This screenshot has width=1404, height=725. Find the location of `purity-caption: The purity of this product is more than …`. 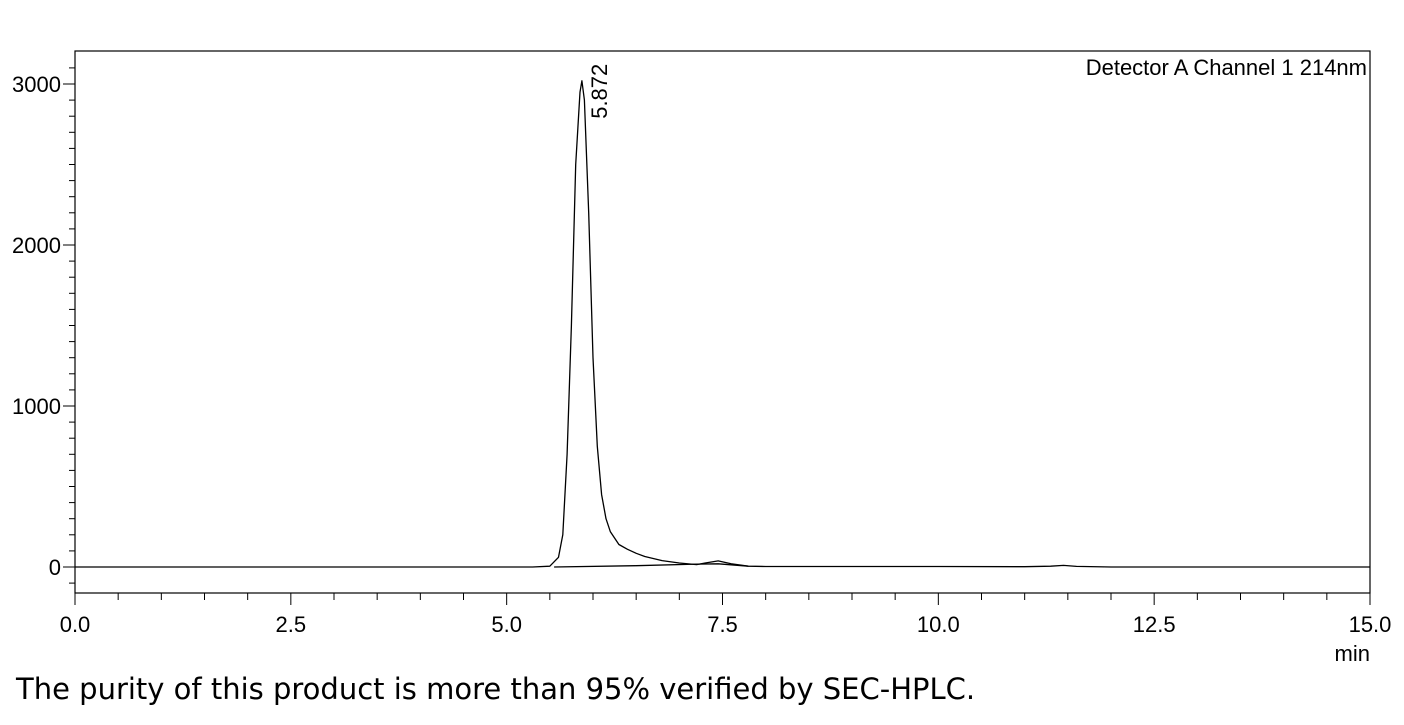

purity-caption: The purity of this product is more than … is located at coordinates (496, 689).